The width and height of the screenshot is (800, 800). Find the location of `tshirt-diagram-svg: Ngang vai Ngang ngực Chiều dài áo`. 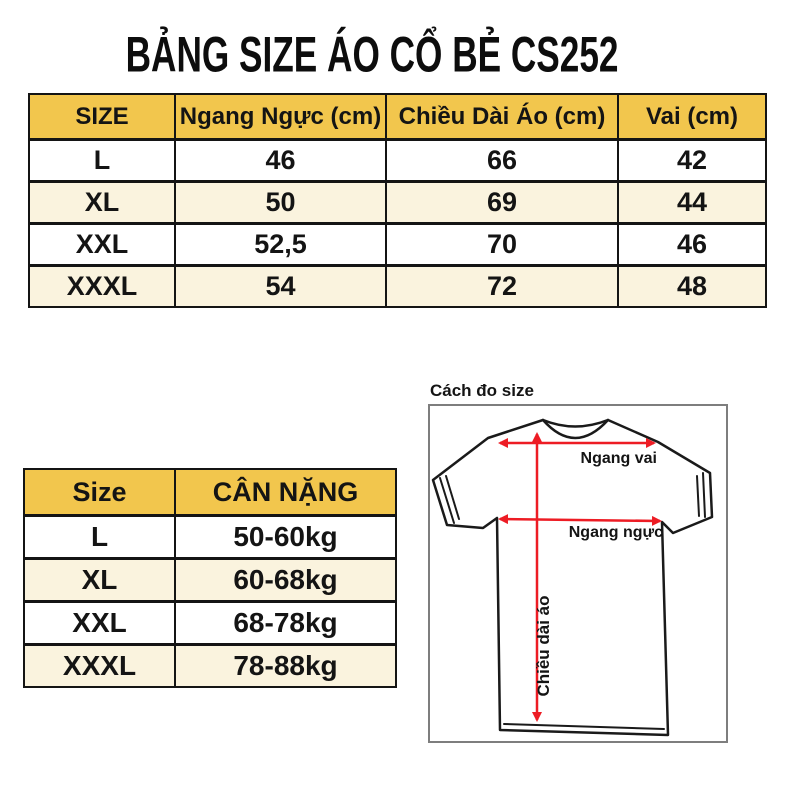

tshirt-diagram-svg: Ngang vai Ngang ngực Chiều dài áo is located at coordinates (572, 577).